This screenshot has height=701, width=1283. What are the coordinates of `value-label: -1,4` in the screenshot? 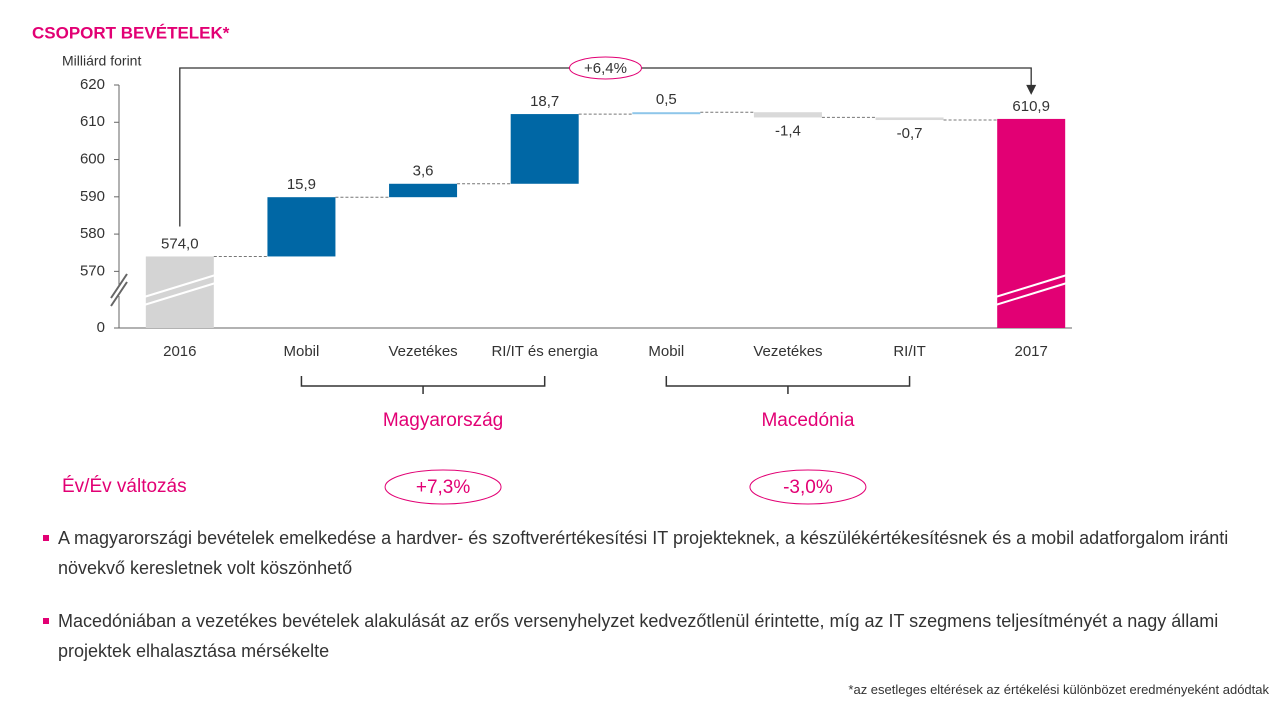 It's located at (788, 130).